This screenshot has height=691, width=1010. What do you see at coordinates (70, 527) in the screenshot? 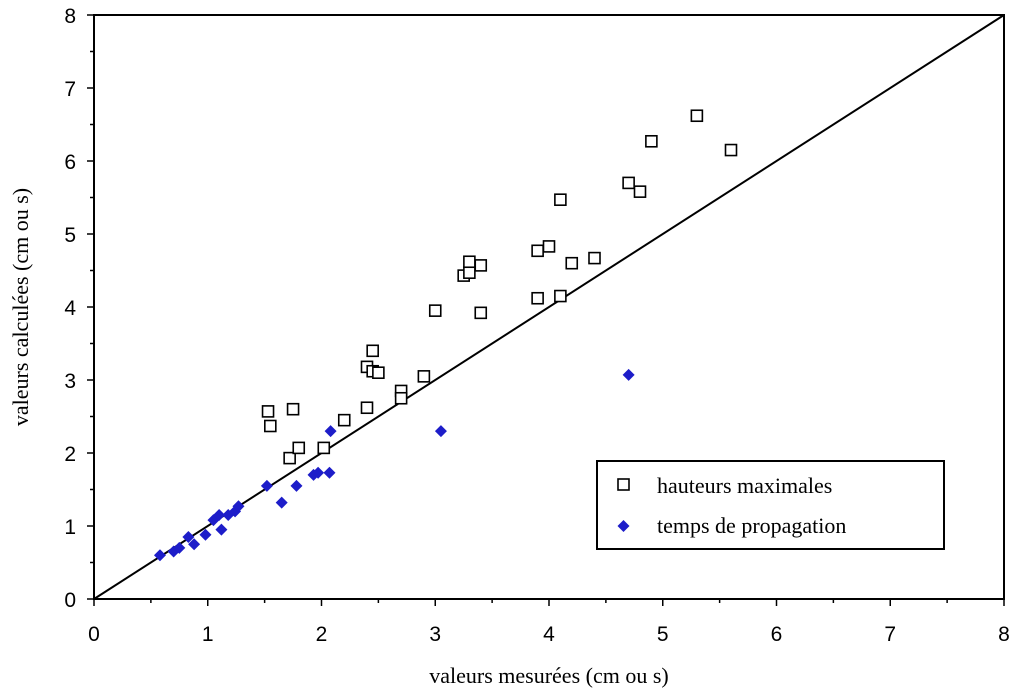
I see `y-tick-label: 1` at bounding box center [70, 527].